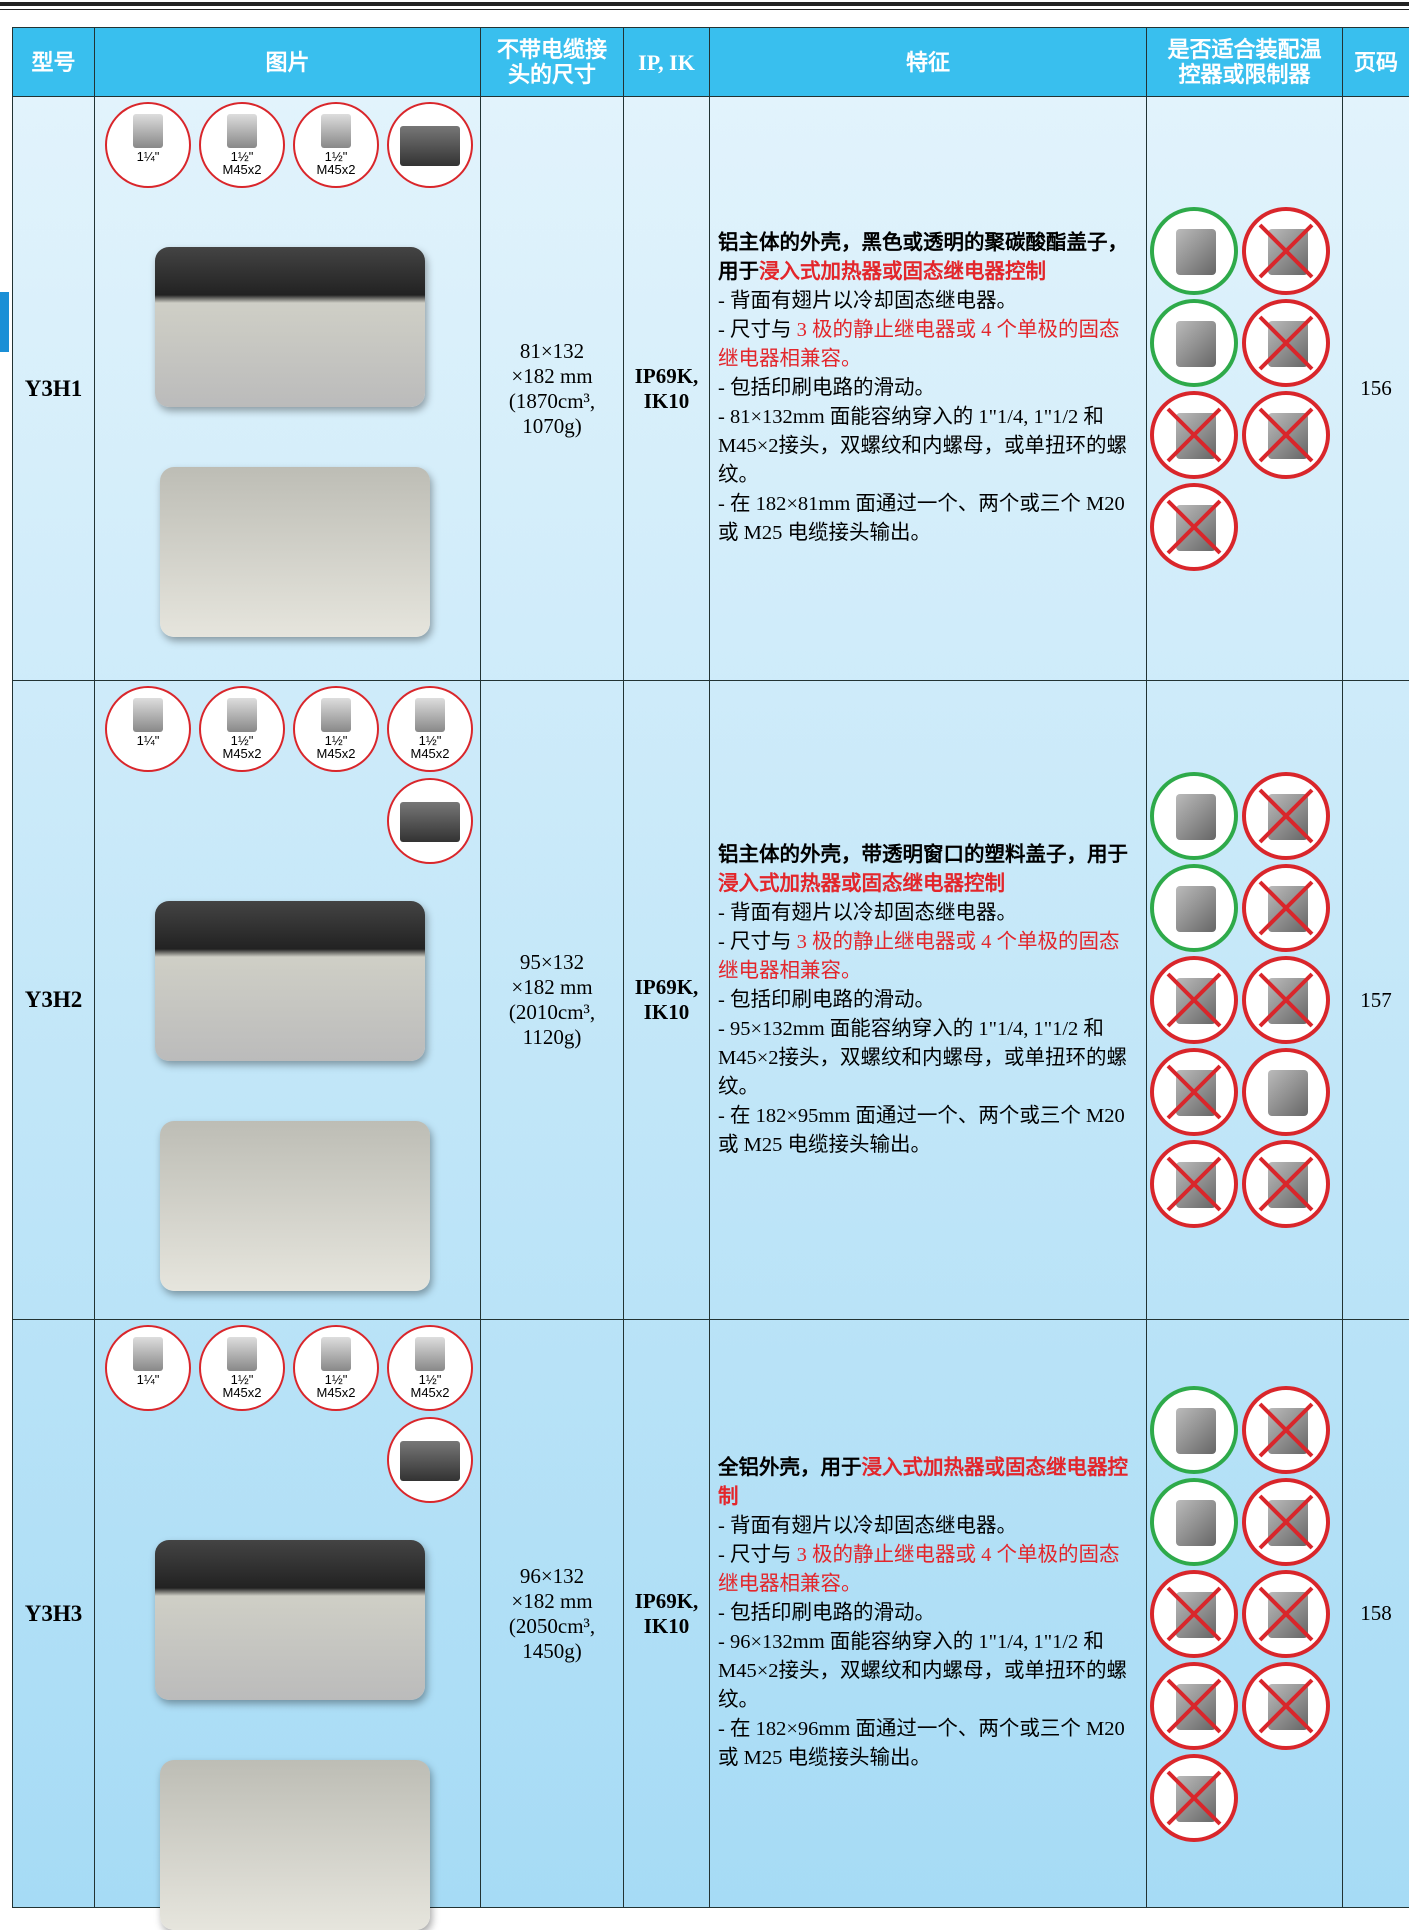 The width and height of the screenshot is (1409, 1930). I want to click on feature-text: - 背面有翅片以冷却固态继电器。, so click(867, 913).